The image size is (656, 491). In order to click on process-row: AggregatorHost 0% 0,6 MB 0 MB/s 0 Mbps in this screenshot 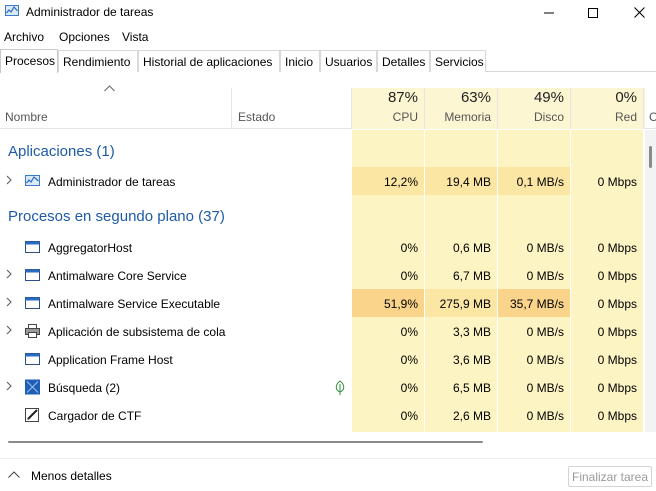, I will do `click(322, 247)`.